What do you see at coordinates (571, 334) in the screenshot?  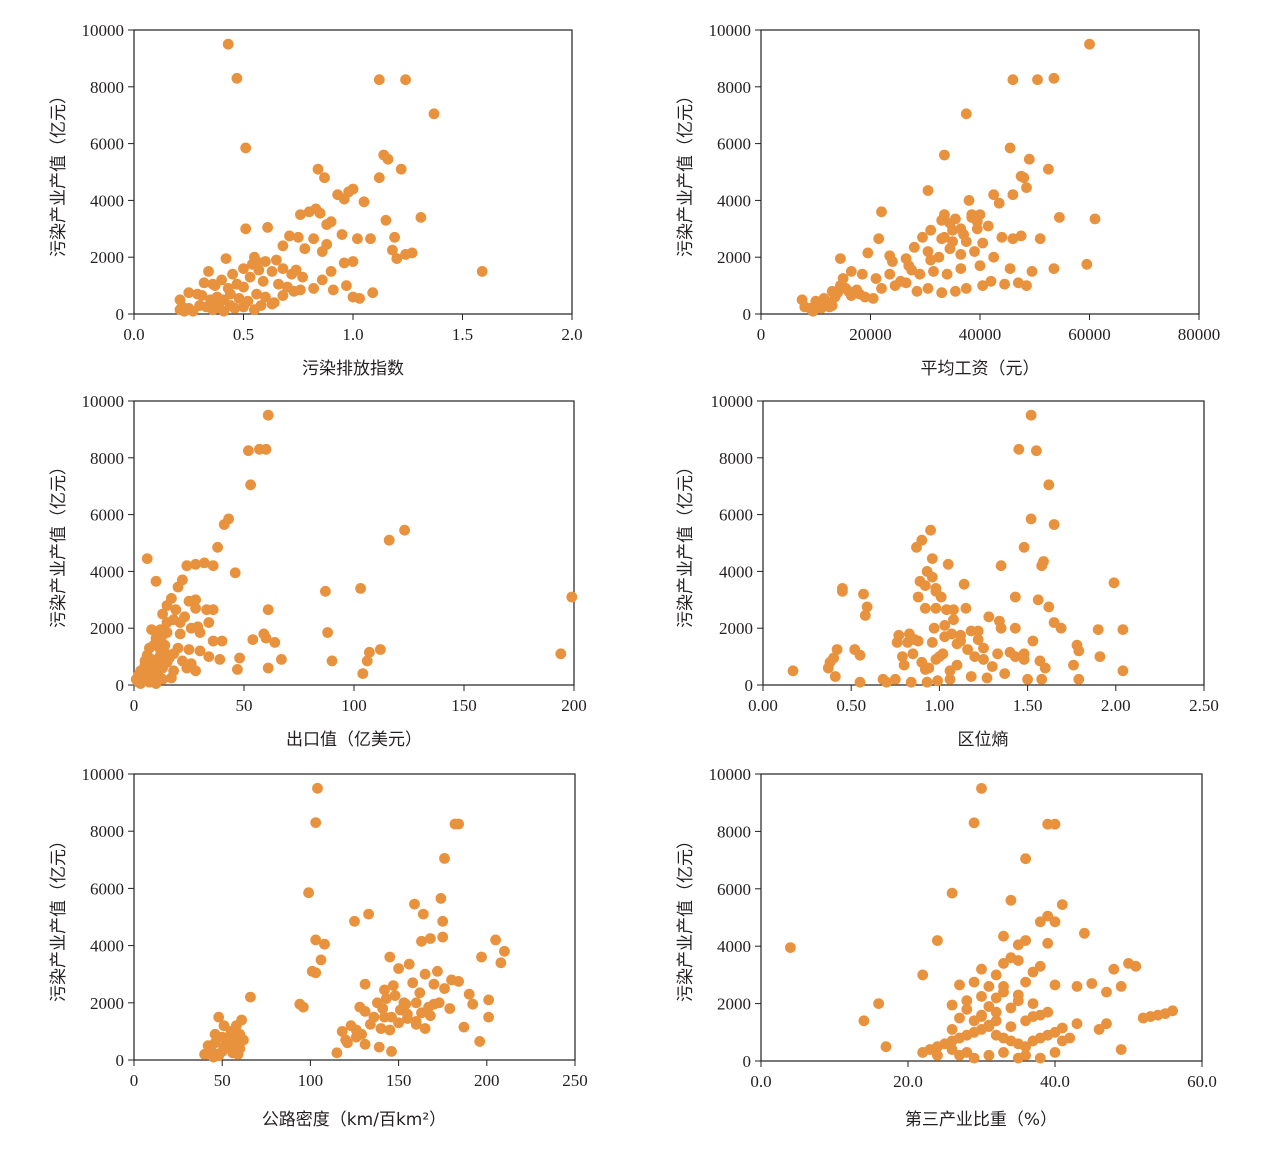 I see `x-tick-label: 2.0` at bounding box center [571, 334].